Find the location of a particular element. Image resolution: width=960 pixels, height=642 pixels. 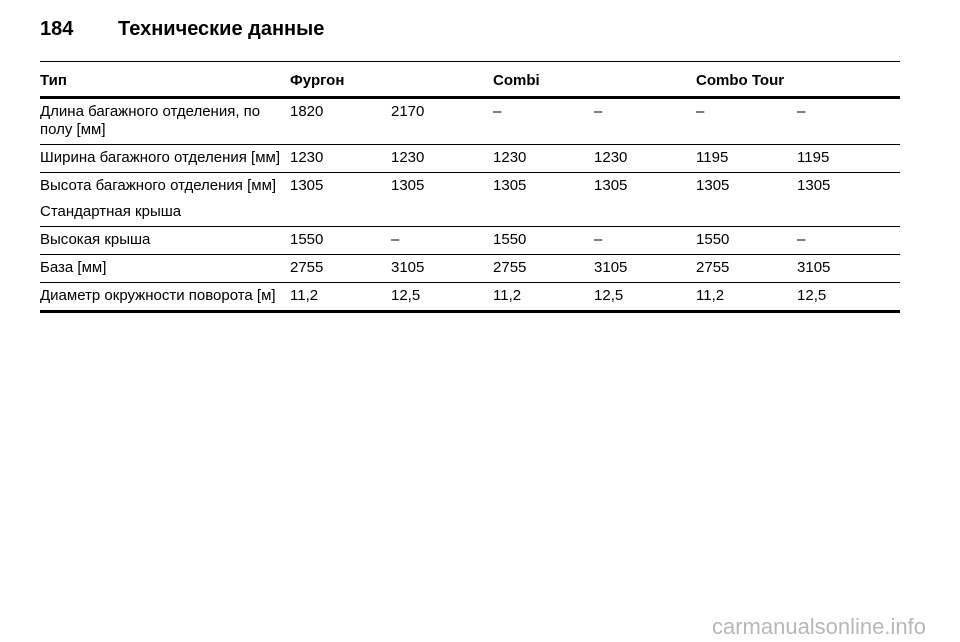

row-label: Длина багажного отделения, по полу [мм] is located at coordinates (150, 120).